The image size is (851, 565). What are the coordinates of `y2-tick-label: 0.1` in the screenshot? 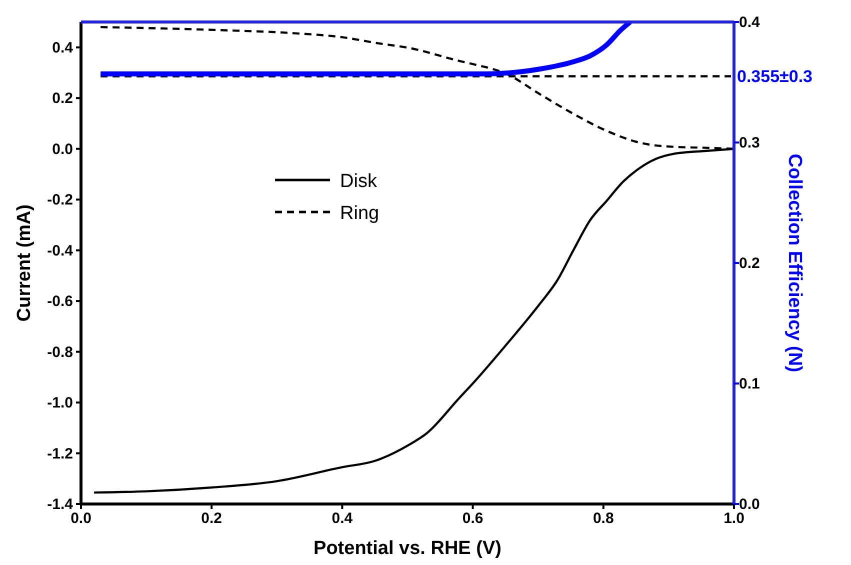 It's located at (749, 384).